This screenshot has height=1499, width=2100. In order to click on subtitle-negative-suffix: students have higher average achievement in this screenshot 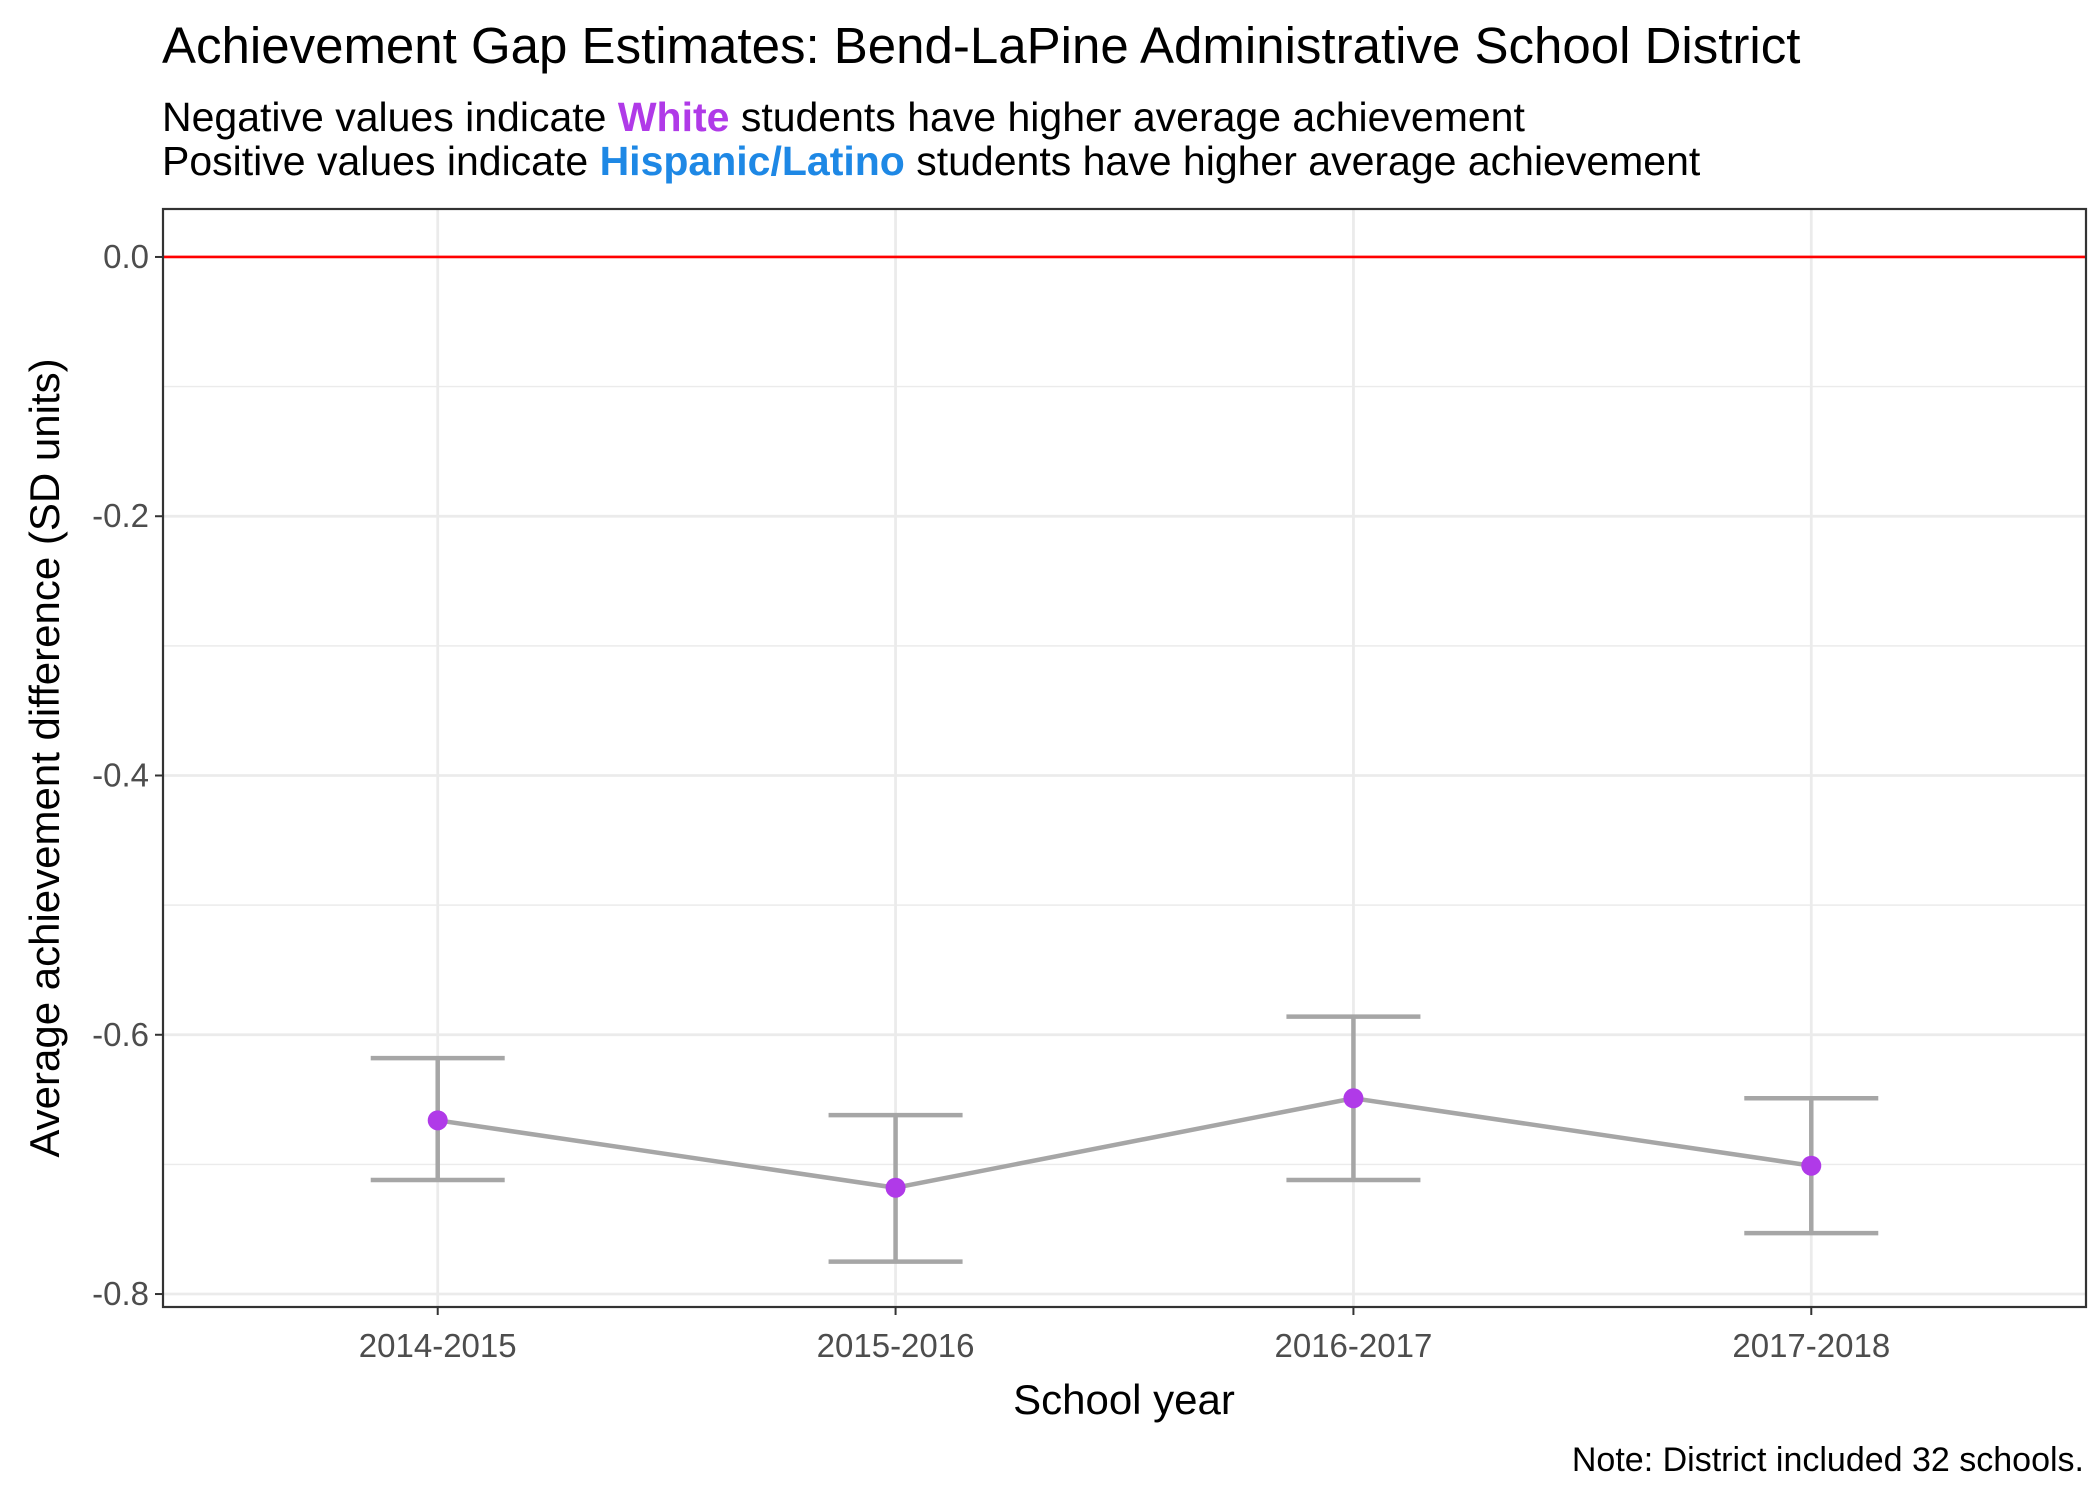, I will do `click(1127, 117)`.